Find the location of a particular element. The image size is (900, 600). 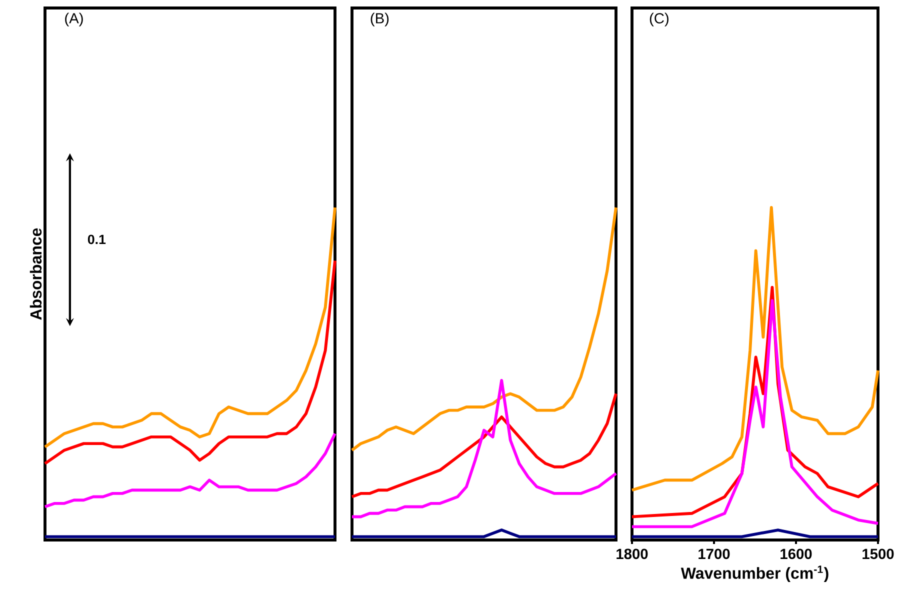

x-axis-title: Wavenumber (cm$^{-1}$) is located at coordinates (754, 574).